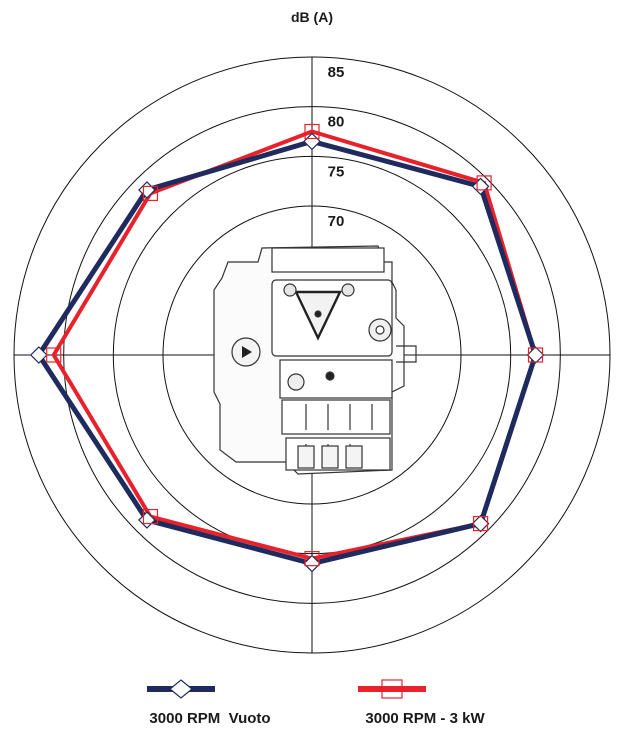  I want to click on ring-label-70: 70, so click(336, 221).